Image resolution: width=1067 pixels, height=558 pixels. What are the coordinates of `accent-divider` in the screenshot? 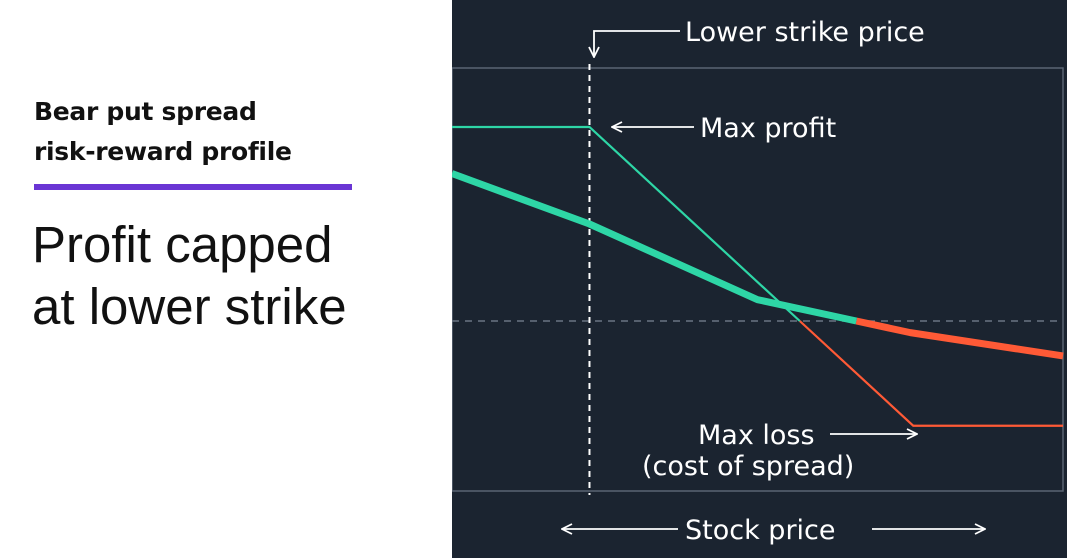 It's located at (193, 187).